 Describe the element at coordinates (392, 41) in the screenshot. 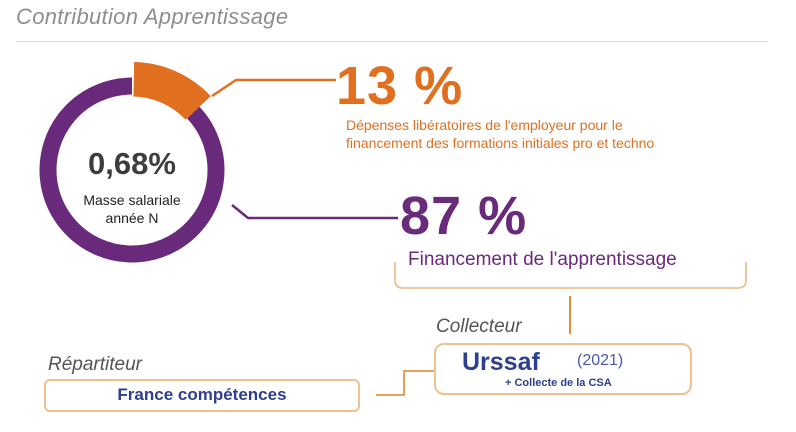

I see `title-divider` at that location.